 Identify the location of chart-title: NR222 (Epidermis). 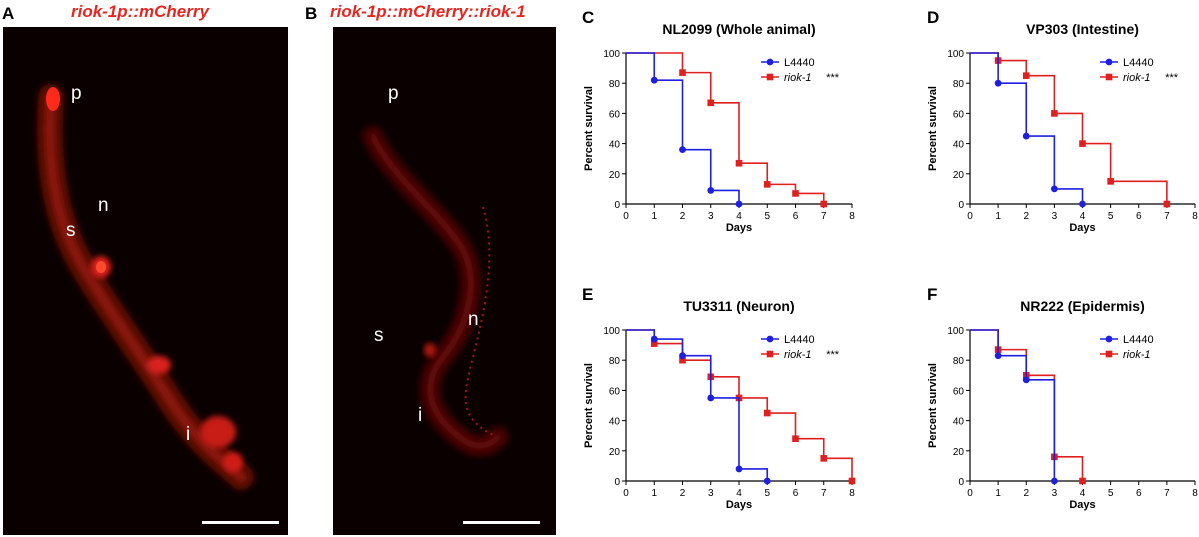
(1082, 306).